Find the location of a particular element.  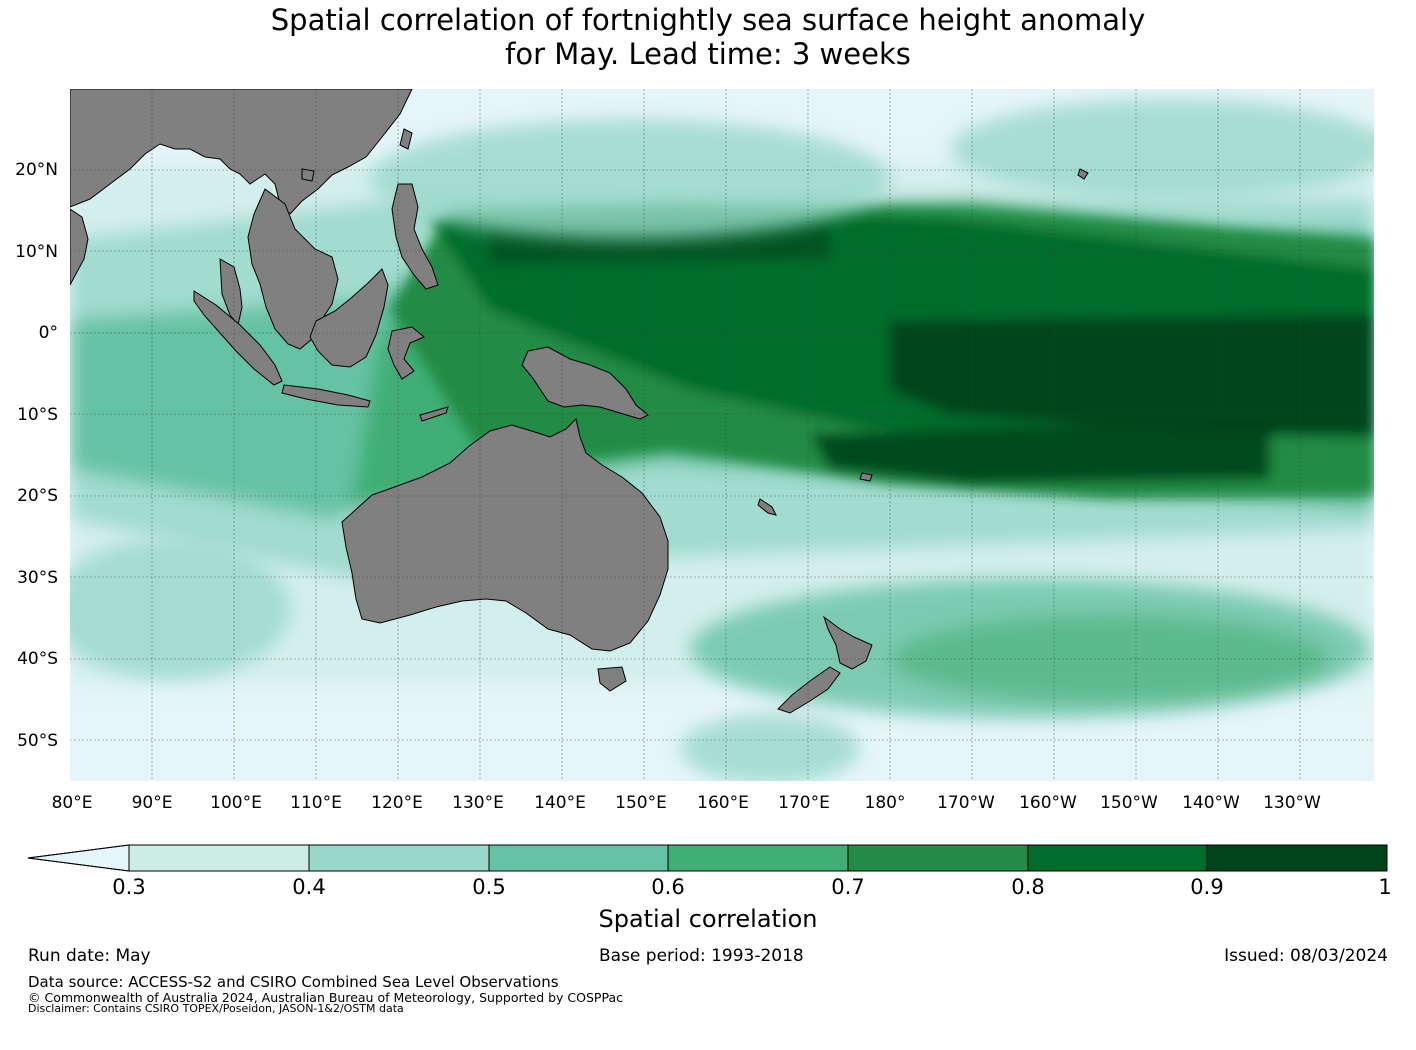

tasmania-land is located at coordinates (612, 679).